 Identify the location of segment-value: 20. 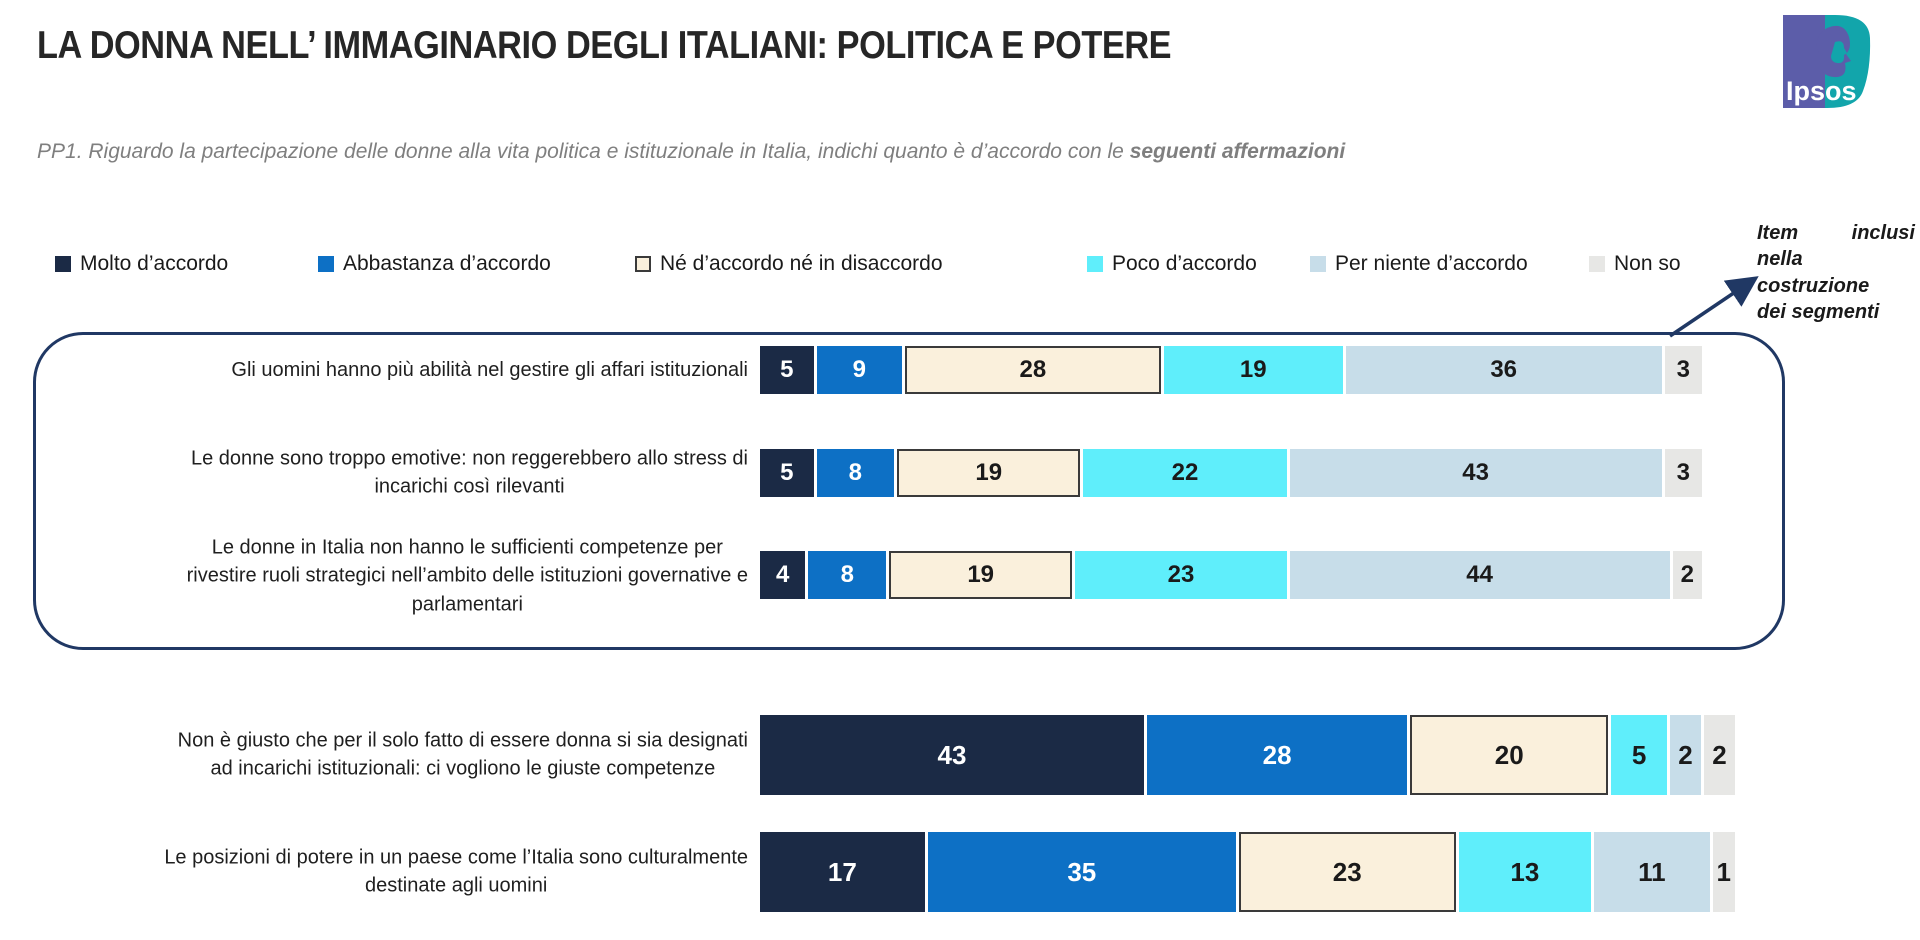
(1509, 754).